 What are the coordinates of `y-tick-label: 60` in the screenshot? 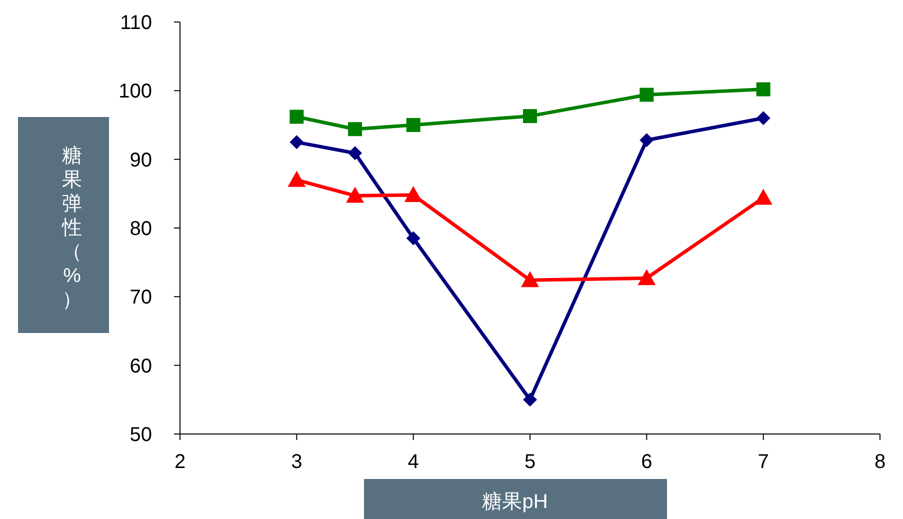 It's located at (141, 366).